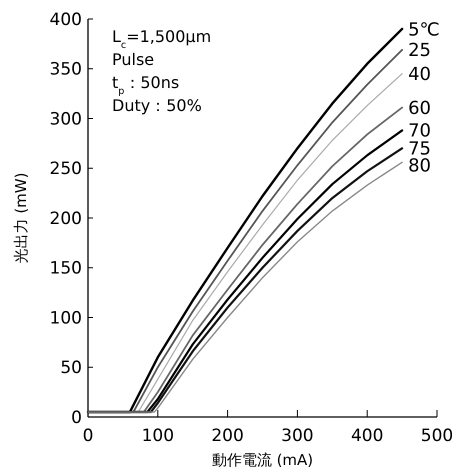 This screenshot has width=460, height=469. I want to click on annotation: L$_{c}$=1,500μm, so click(162, 38).